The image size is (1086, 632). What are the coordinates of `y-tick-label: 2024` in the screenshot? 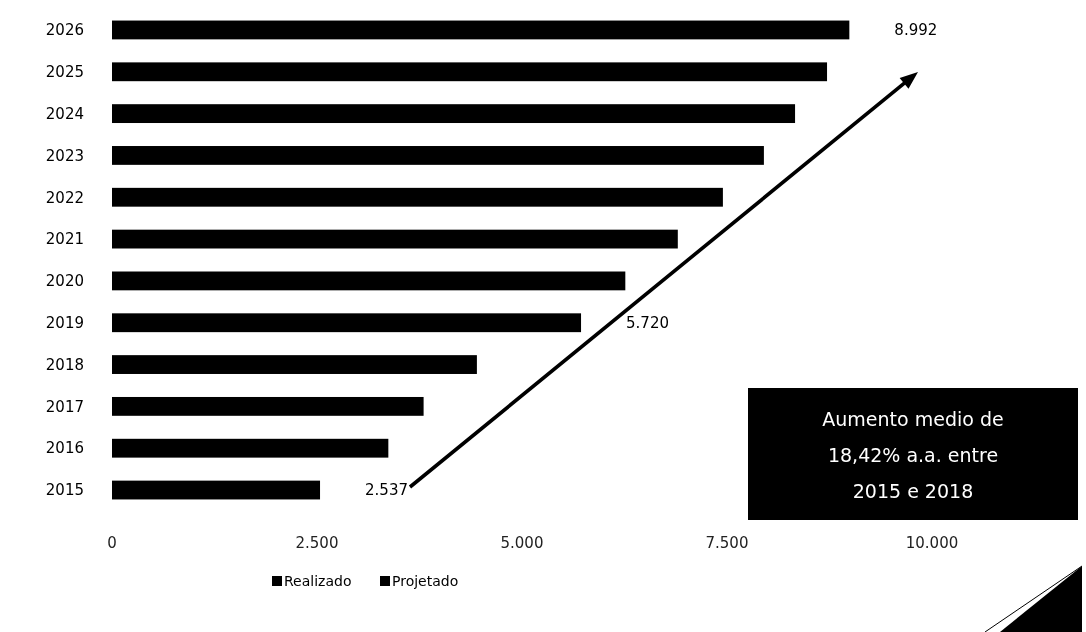 It's located at (64, 113).